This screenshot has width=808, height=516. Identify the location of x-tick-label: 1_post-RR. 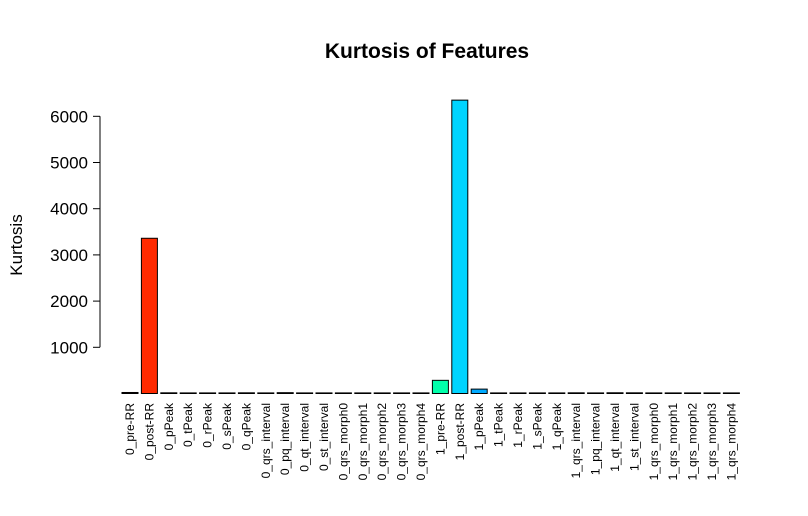
(460, 432).